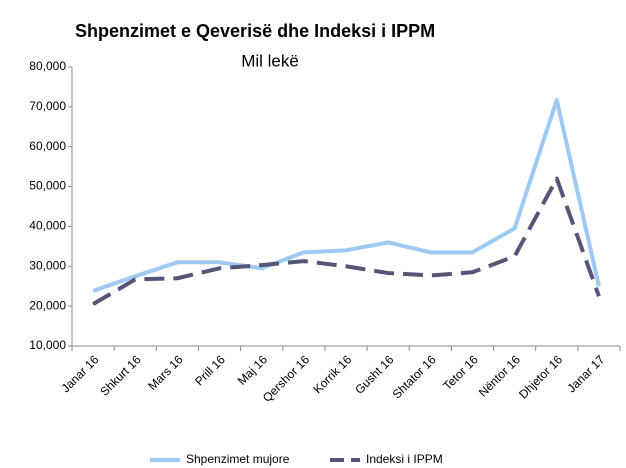  Describe the element at coordinates (460, 372) in the screenshot. I see `x-tick-label: Tetor 16` at that location.